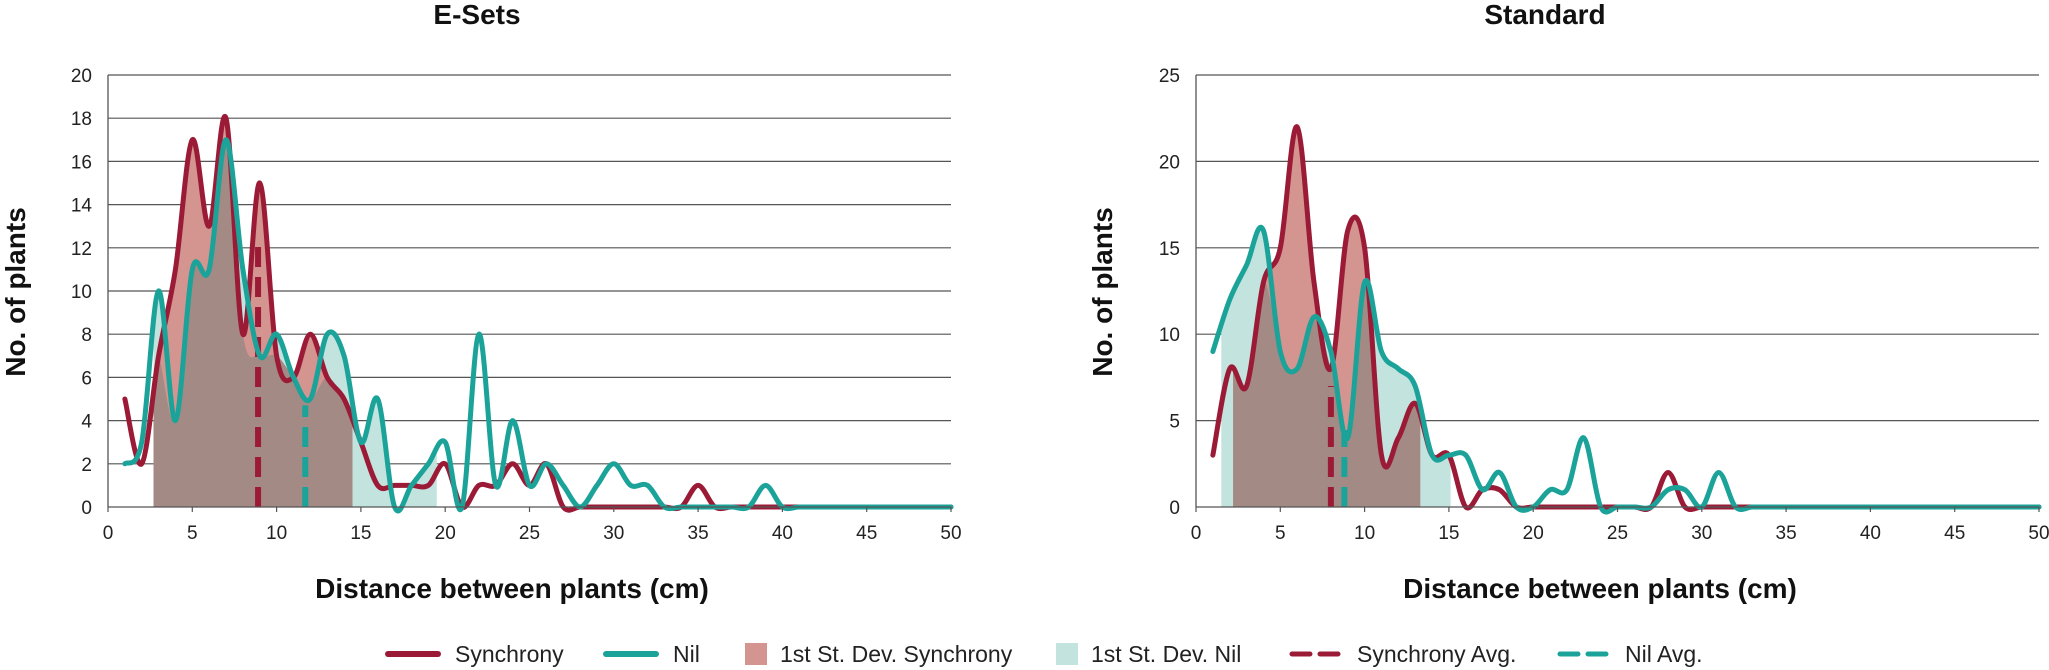 The width and height of the screenshot is (2049, 670). What do you see at coordinates (81, 162) in the screenshot?
I see `y-tick-label: 16` at bounding box center [81, 162].